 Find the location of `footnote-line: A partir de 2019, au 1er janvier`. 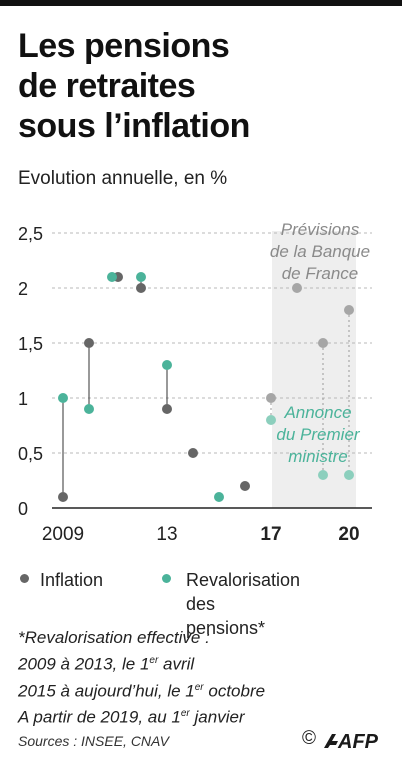

footnote-line: A partir de 2019, au 1er janvier is located at coordinates (131, 717).